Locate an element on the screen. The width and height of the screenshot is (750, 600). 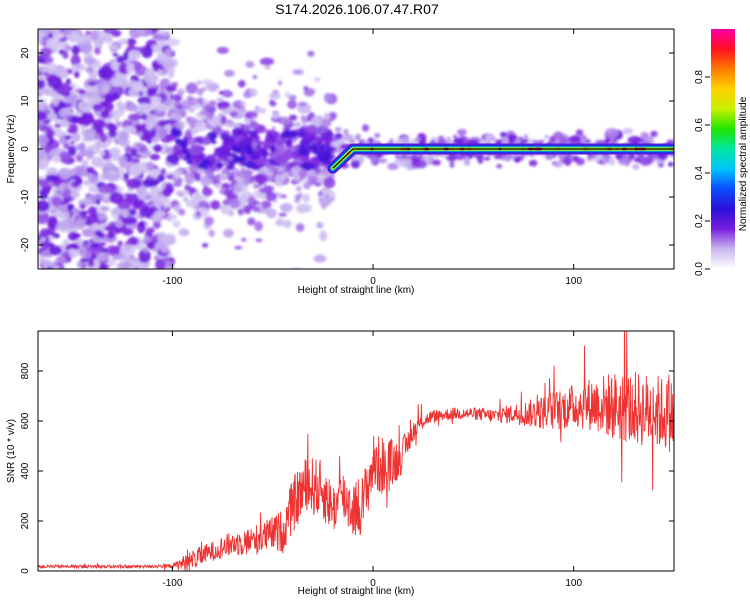
spectrogram-x-label: Height of straight line (km) is located at coordinates (356, 290).